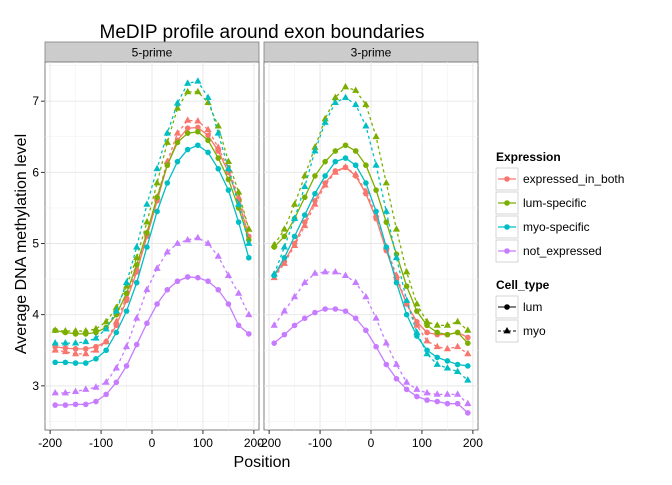 This screenshot has width=672, height=485. What do you see at coordinates (35, 101) in the screenshot?
I see `y-tick-label: 7` at bounding box center [35, 101].